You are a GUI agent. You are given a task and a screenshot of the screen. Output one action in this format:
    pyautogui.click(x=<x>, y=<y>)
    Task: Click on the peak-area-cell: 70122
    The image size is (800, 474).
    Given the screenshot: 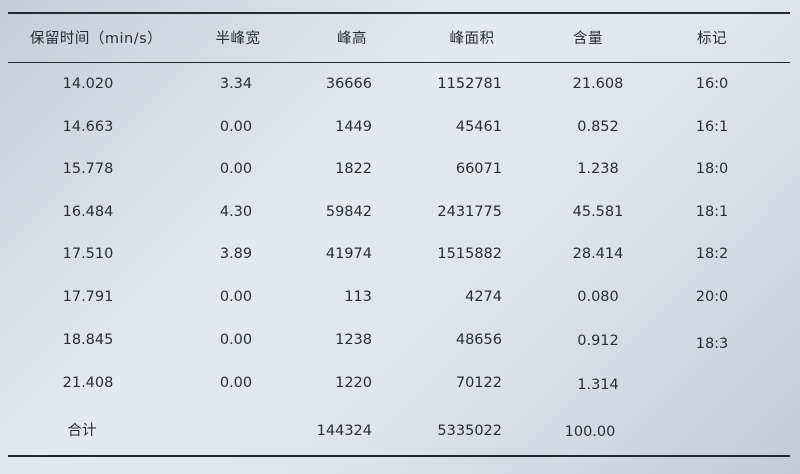 What is the action you would take?
    pyautogui.click(x=478, y=383)
    